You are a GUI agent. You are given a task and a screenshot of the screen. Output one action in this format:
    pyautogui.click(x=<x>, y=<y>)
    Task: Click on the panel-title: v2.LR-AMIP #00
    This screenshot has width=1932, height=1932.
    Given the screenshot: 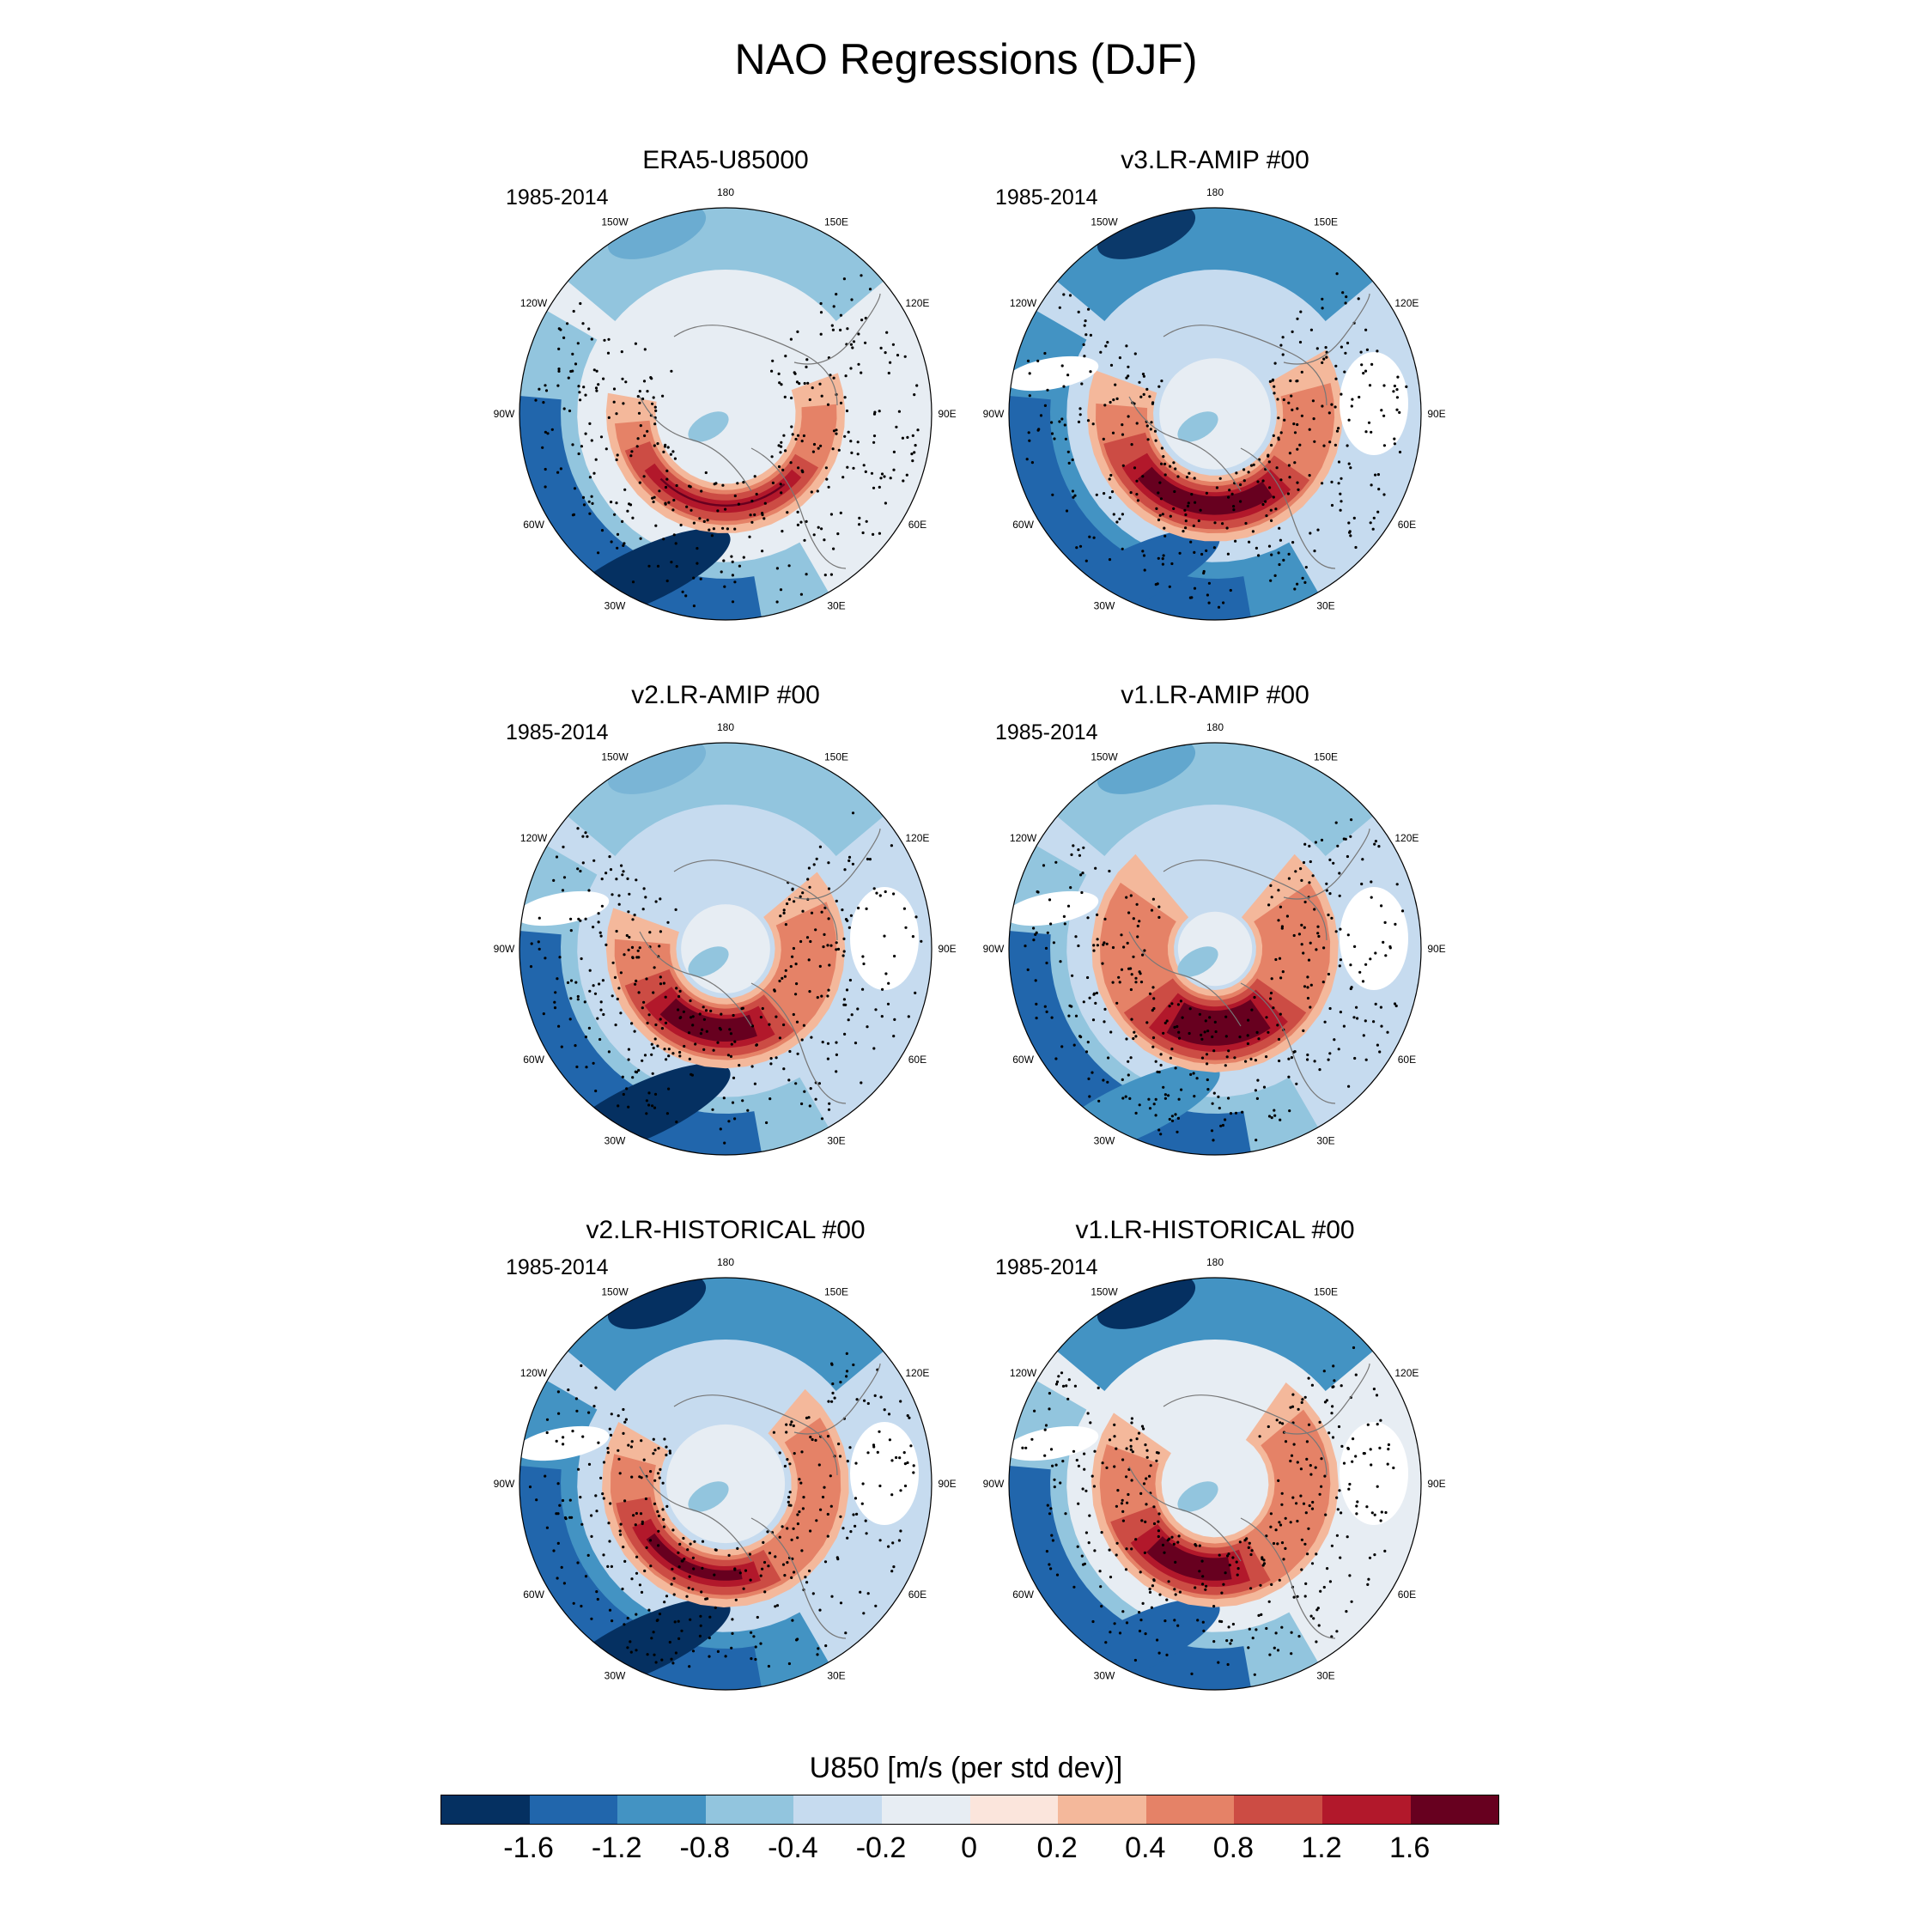 What is the action you would take?
    pyautogui.click(x=726, y=695)
    